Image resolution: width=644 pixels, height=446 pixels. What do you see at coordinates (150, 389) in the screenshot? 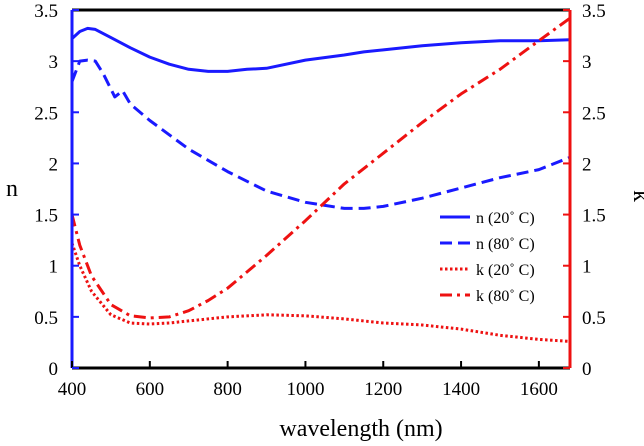
I see `x-tick-label: 600` at bounding box center [150, 389].